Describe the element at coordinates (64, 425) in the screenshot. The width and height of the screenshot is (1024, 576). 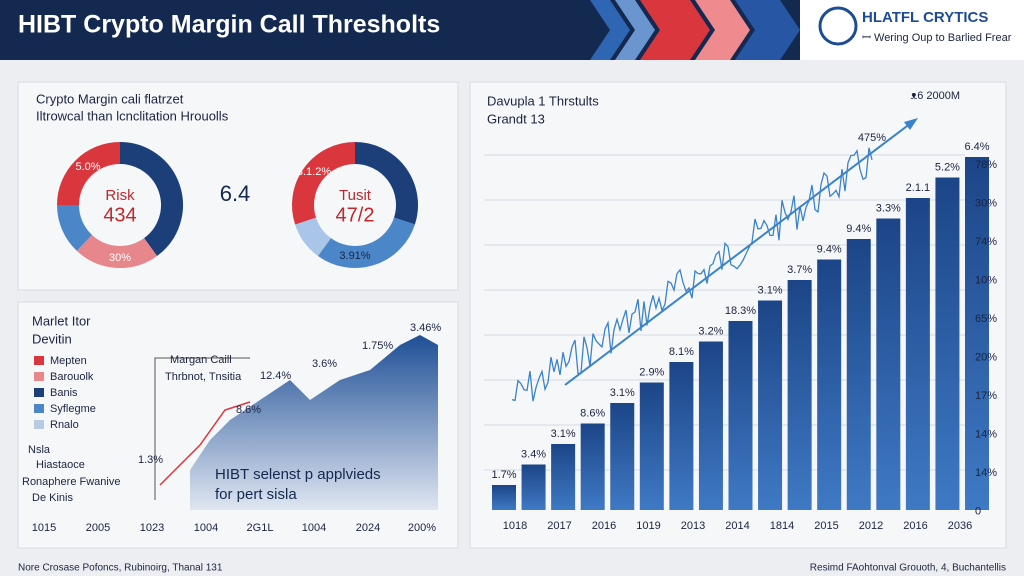
I see `legend-label: Rnalo` at that location.